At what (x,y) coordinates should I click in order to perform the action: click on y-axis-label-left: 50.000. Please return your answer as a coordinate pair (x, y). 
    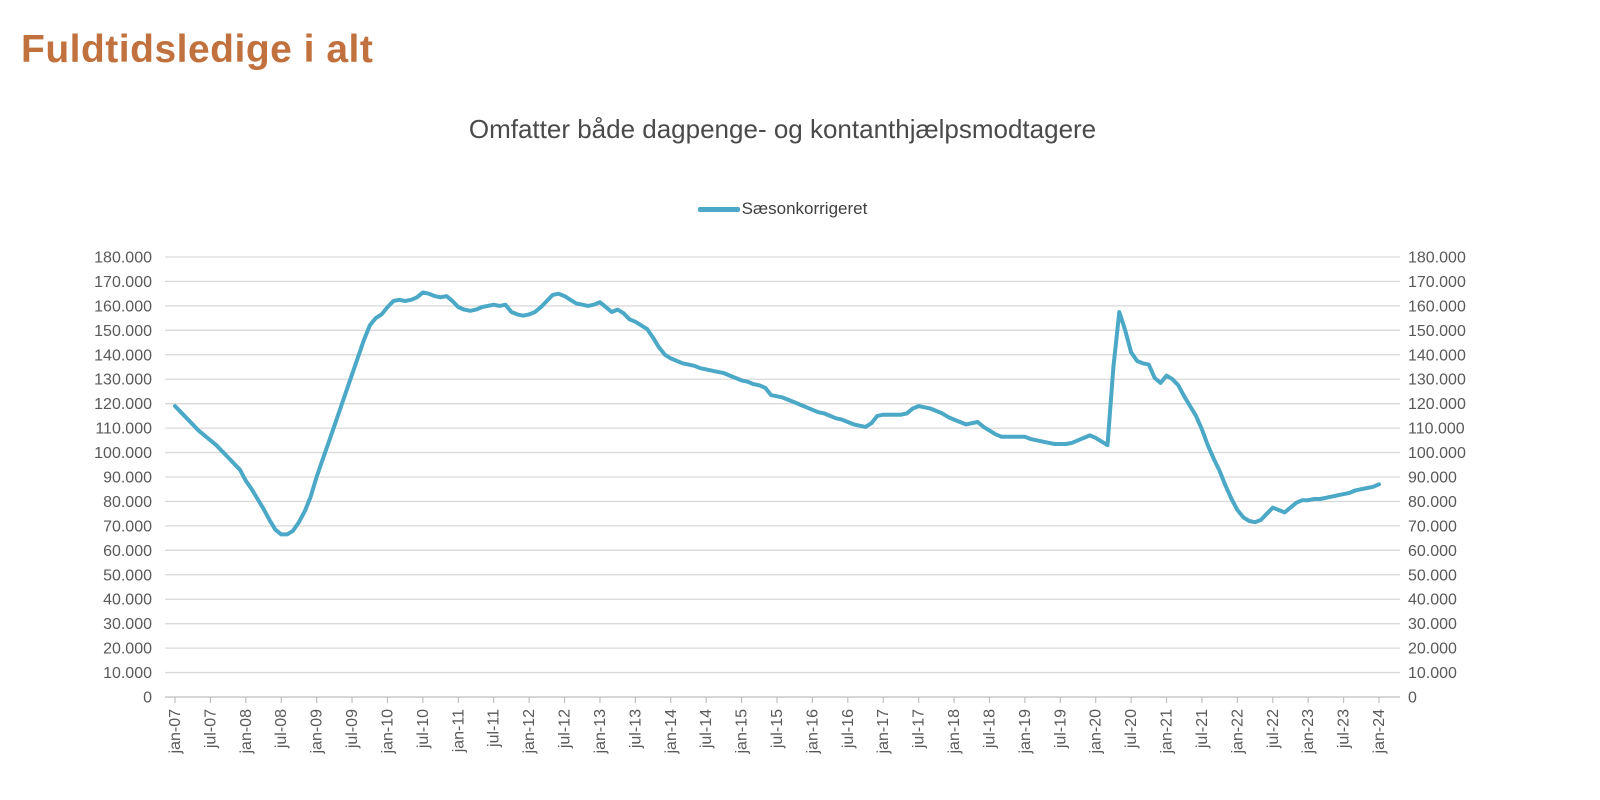
    Looking at the image, I should click on (127, 575).